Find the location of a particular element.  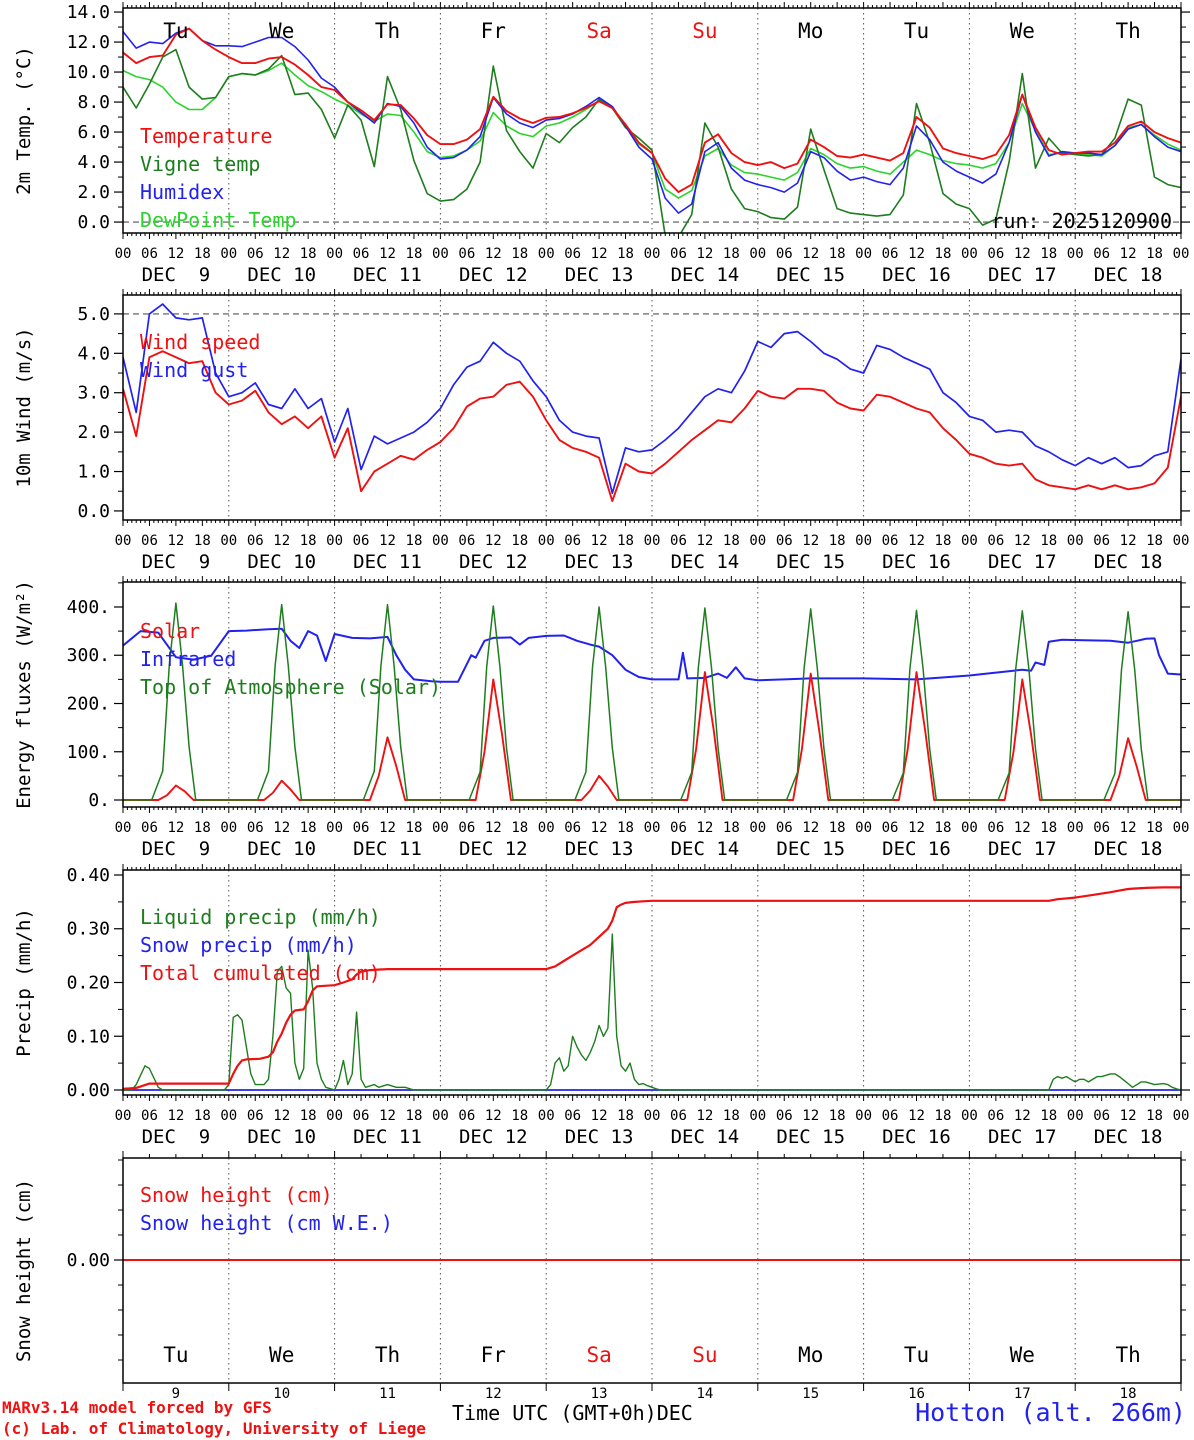

date-number: 10 is located at coordinates (281, 1394).